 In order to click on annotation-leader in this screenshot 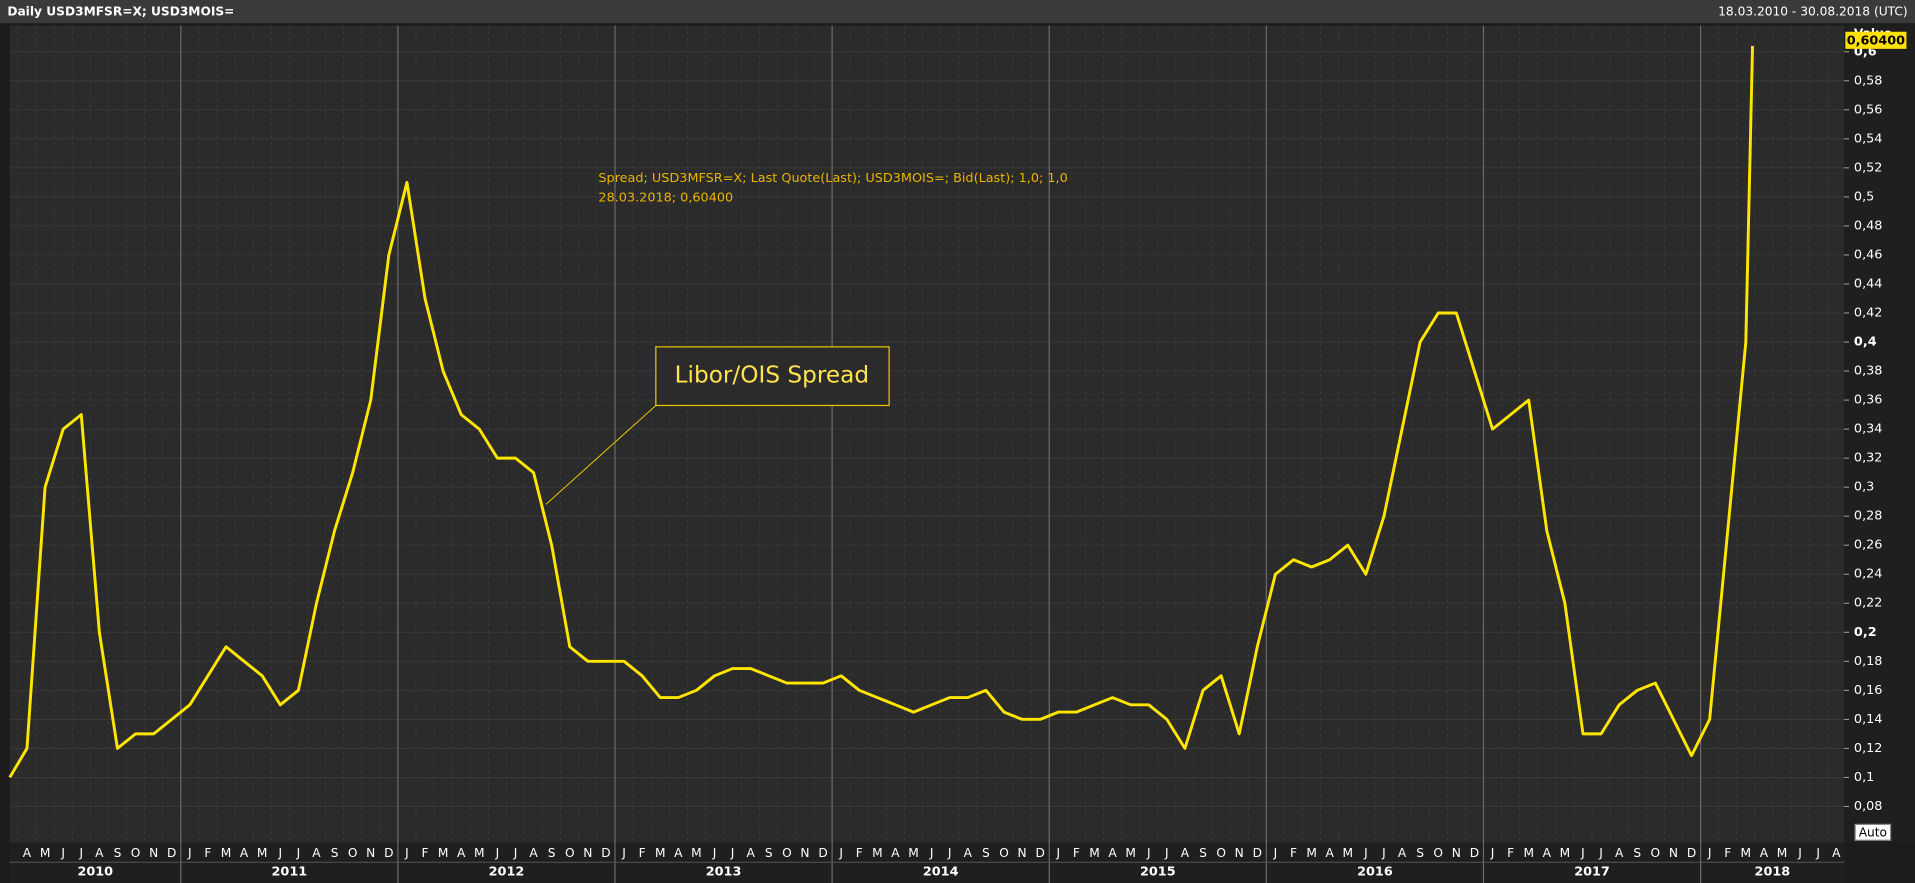, I will do `click(601, 455)`.